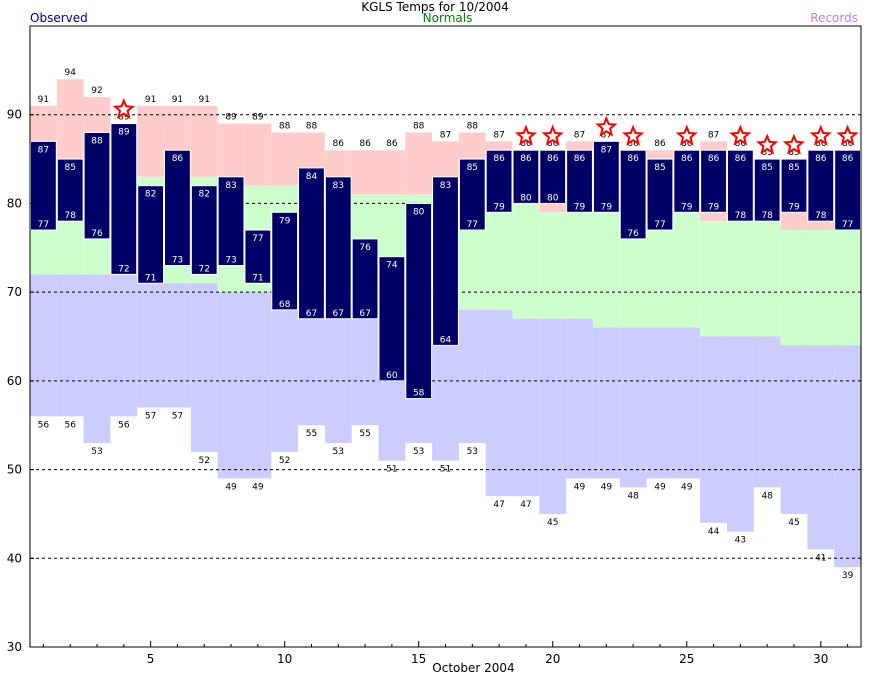 This screenshot has width=870, height=676. Describe the element at coordinates (150, 100) in the screenshot. I see `record-high-label: 91` at that location.